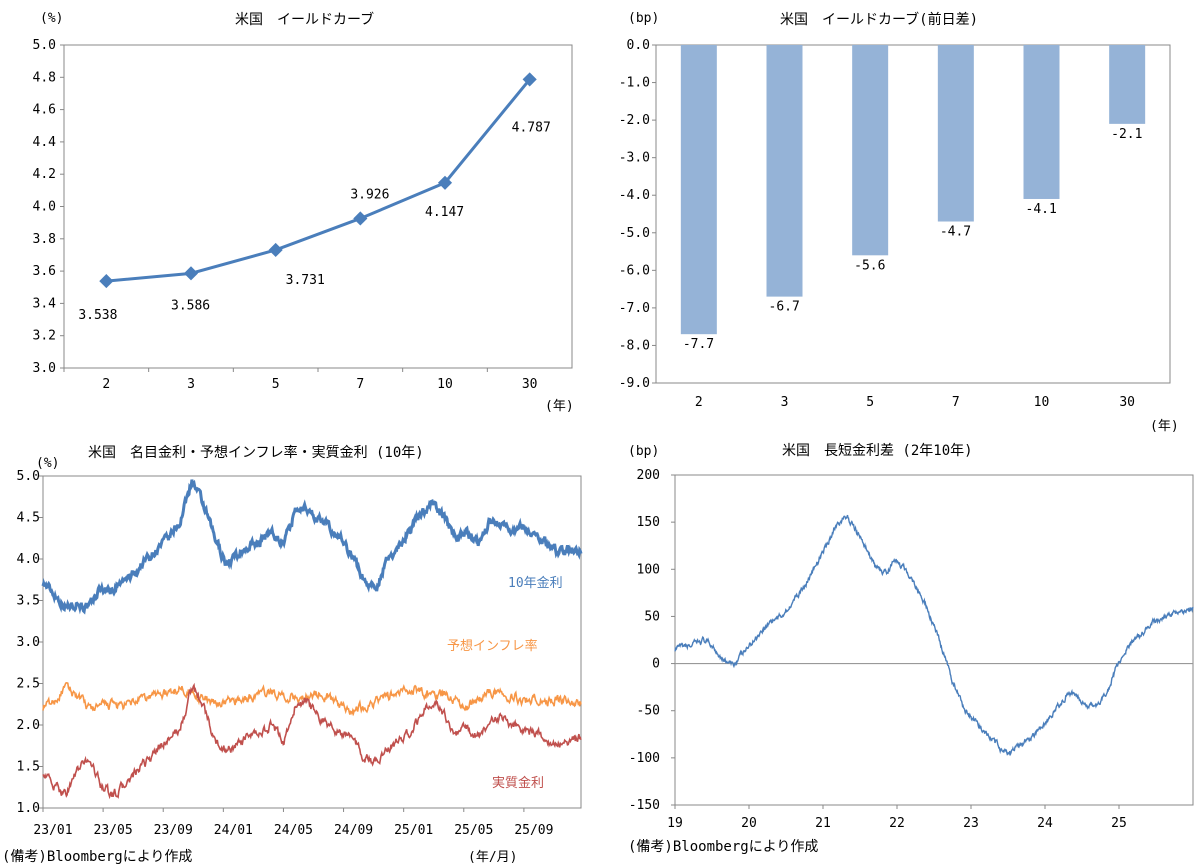  What do you see at coordinates (1126, 134) in the screenshot?
I see `chart2-data-label: -2.1` at bounding box center [1126, 134].